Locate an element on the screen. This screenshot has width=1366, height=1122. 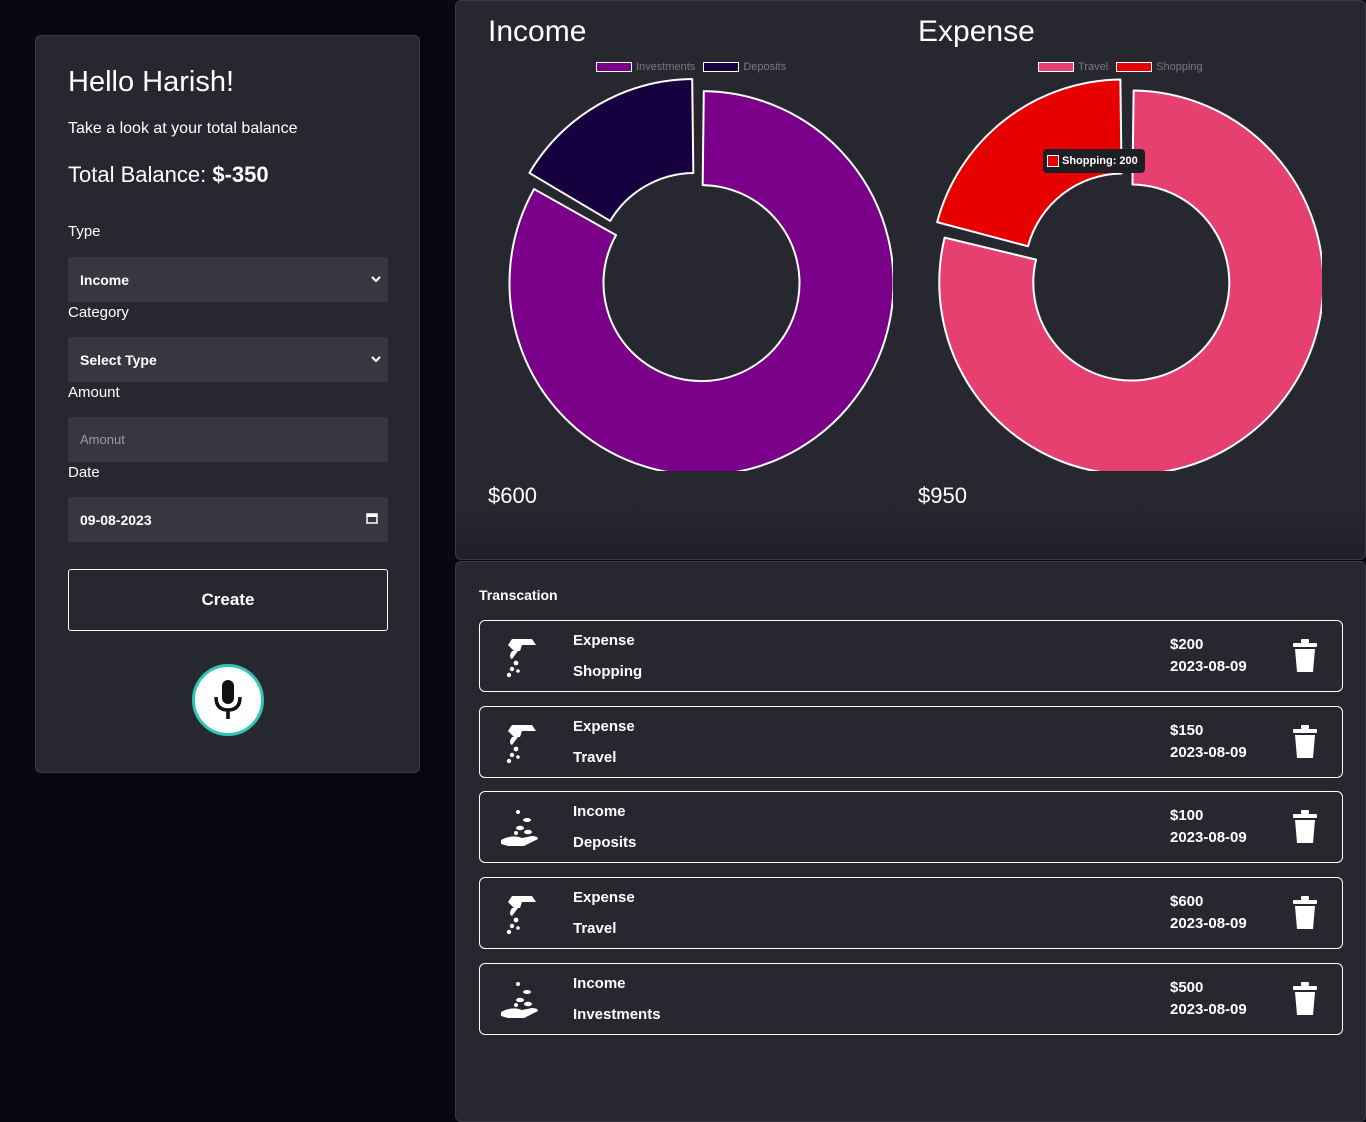
transaction-amount: $150 is located at coordinates (1187, 730).